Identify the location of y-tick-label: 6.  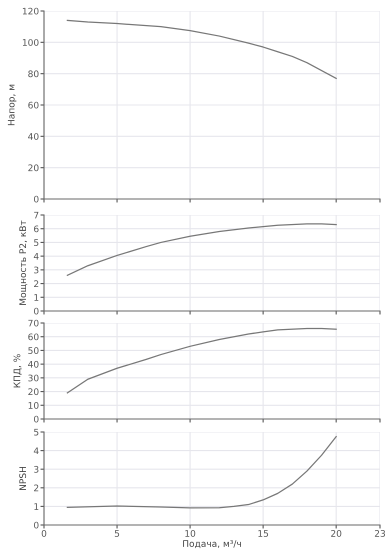
(36, 228).